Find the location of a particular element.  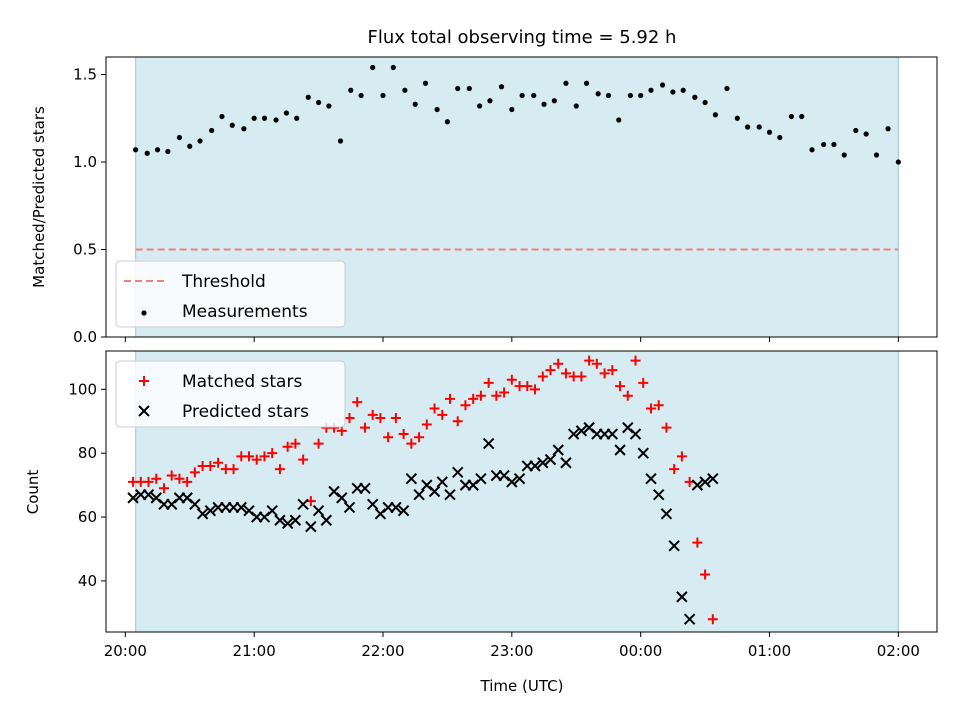

series-measurements is located at coordinates (517, 114).